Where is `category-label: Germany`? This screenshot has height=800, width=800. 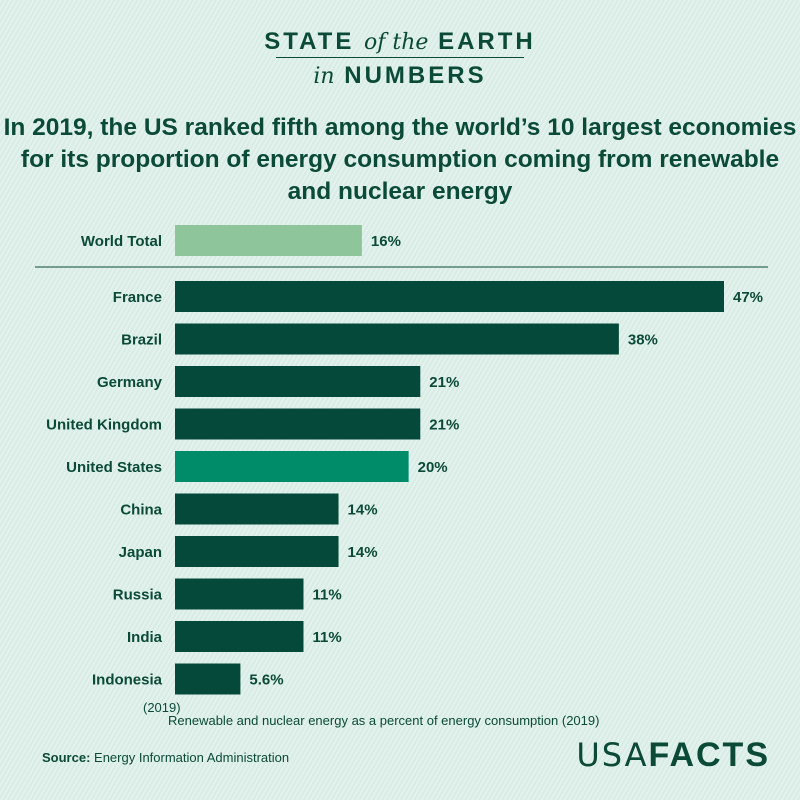
category-label: Germany is located at coordinates (130, 382).